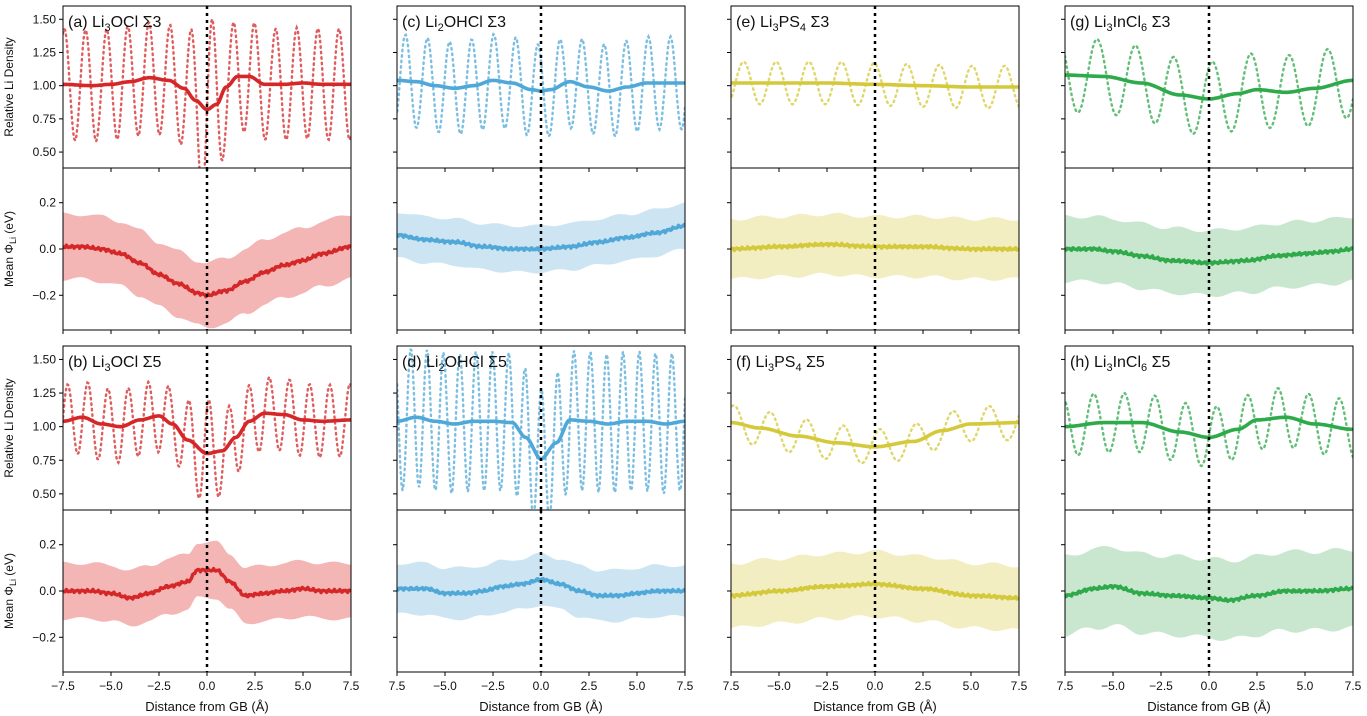 The width and height of the screenshot is (1367, 716). I want to click on axes-Li3InCl6-density-1: (h) Li3InCl6 Σ5, so click(1207, 429).